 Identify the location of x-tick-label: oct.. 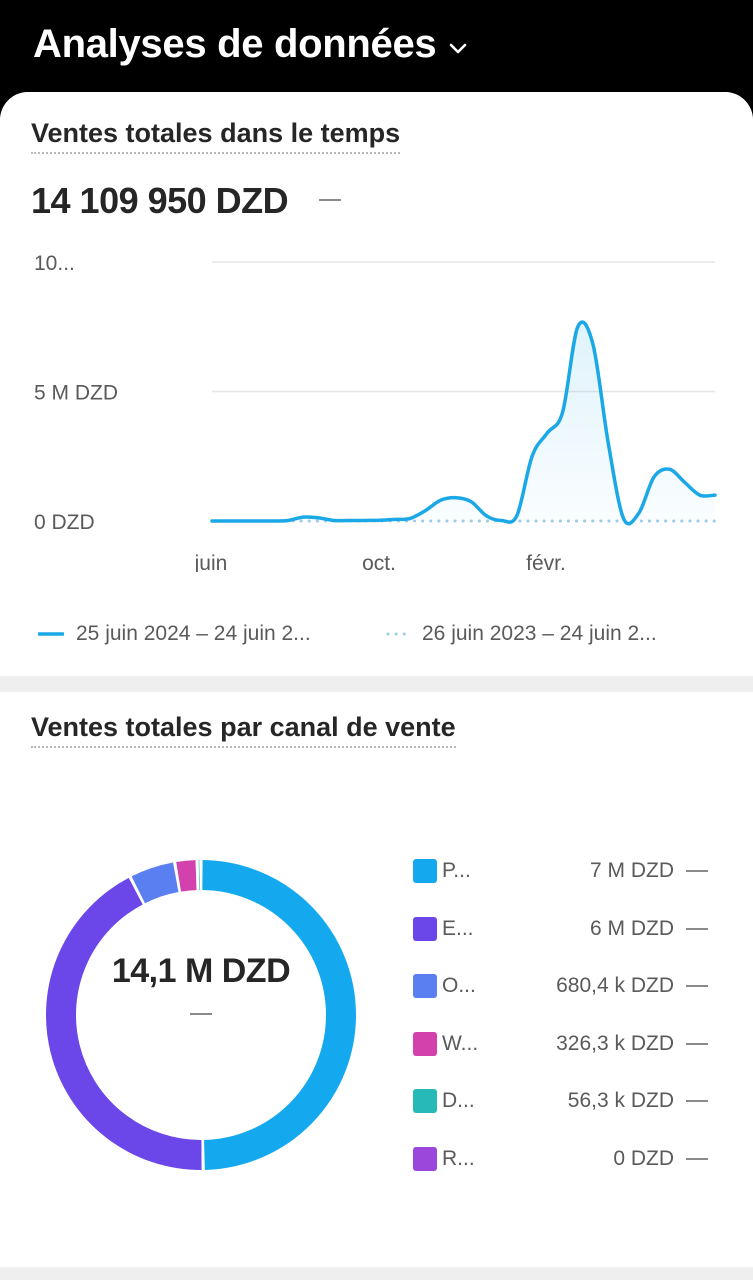
(379, 562).